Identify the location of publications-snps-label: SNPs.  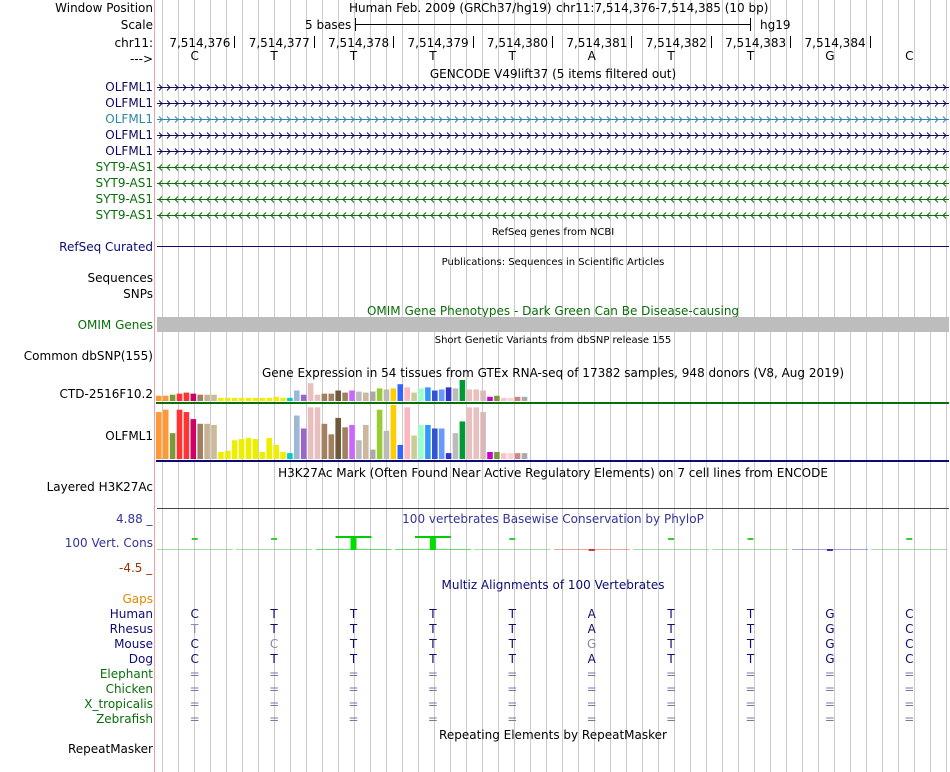
(138, 294).